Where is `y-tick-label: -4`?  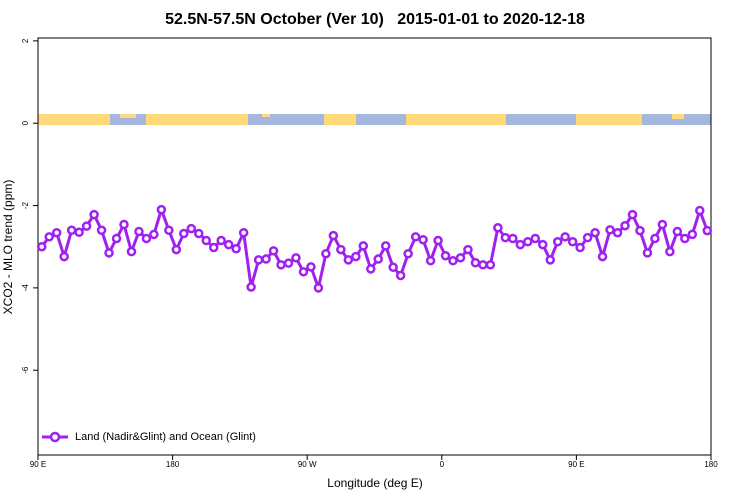
y-tick-label: -4 is located at coordinates (25, 288).